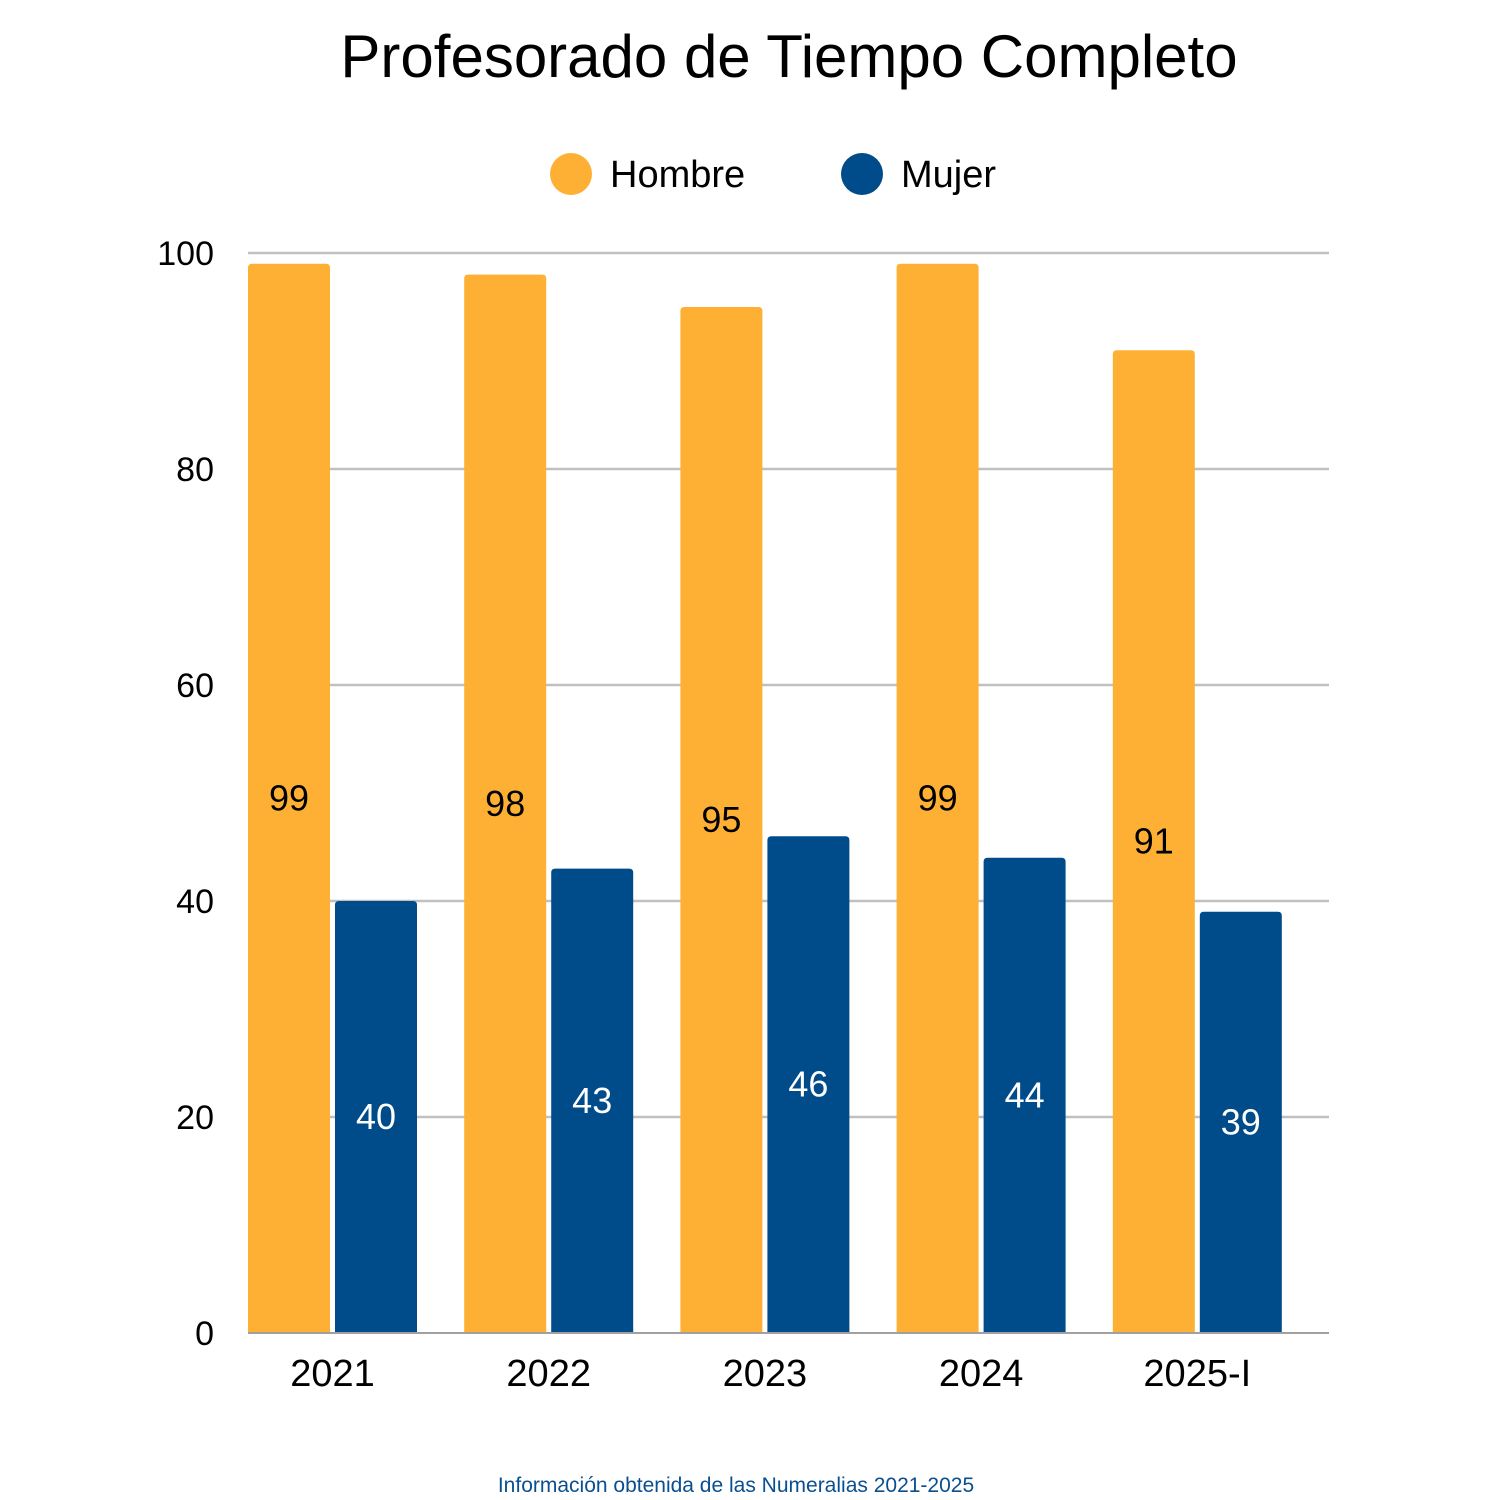 Image resolution: width=1500 pixels, height=1500 pixels. I want to click on y-tick-label: 40, so click(195, 902).